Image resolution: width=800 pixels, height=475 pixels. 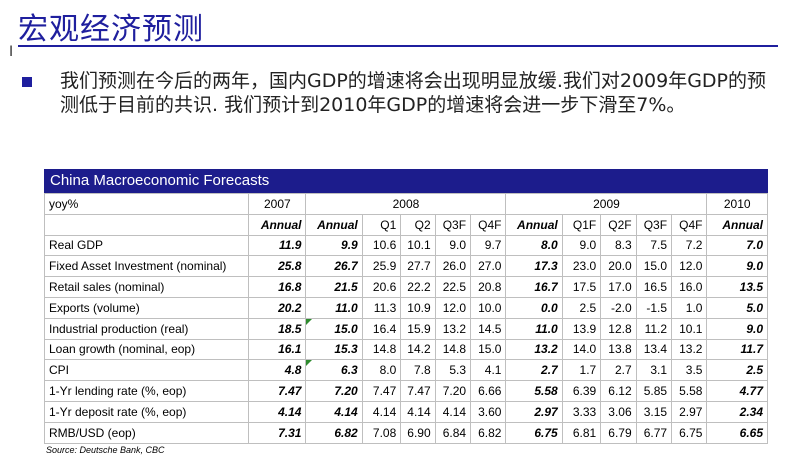 I want to click on table-cell: 5.0, so click(x=737, y=307).